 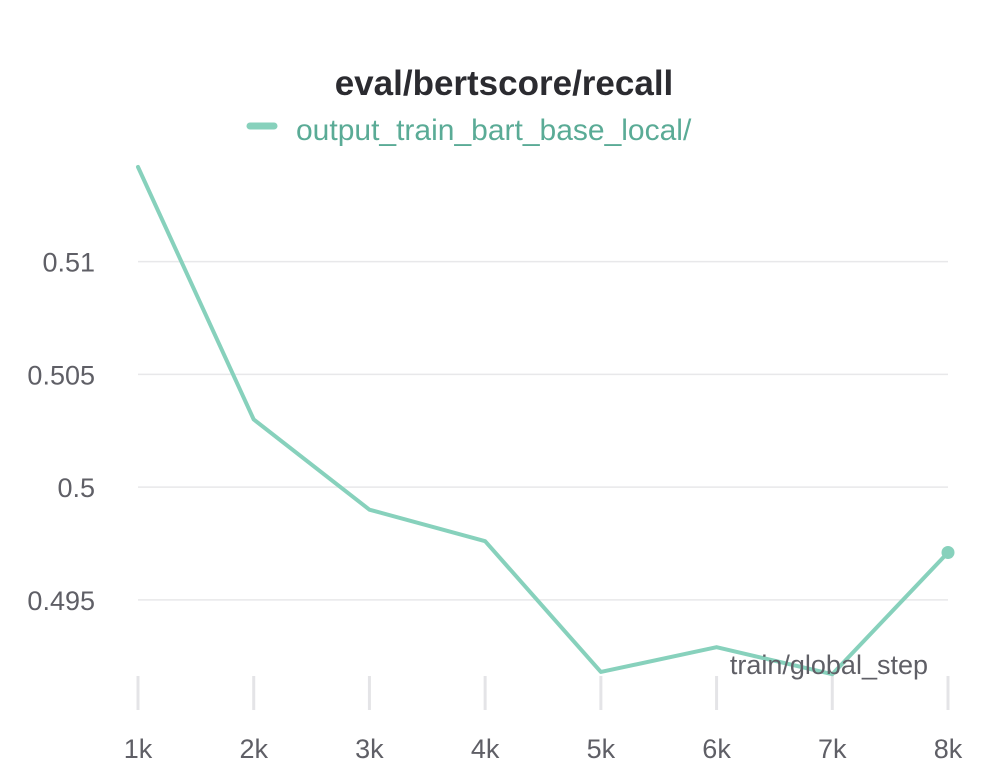 I want to click on x-tick-label: 4k, so click(x=485, y=749).